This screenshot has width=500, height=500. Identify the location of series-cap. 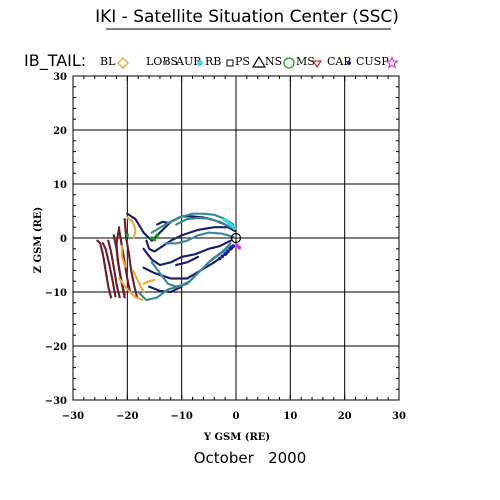
(226, 252).